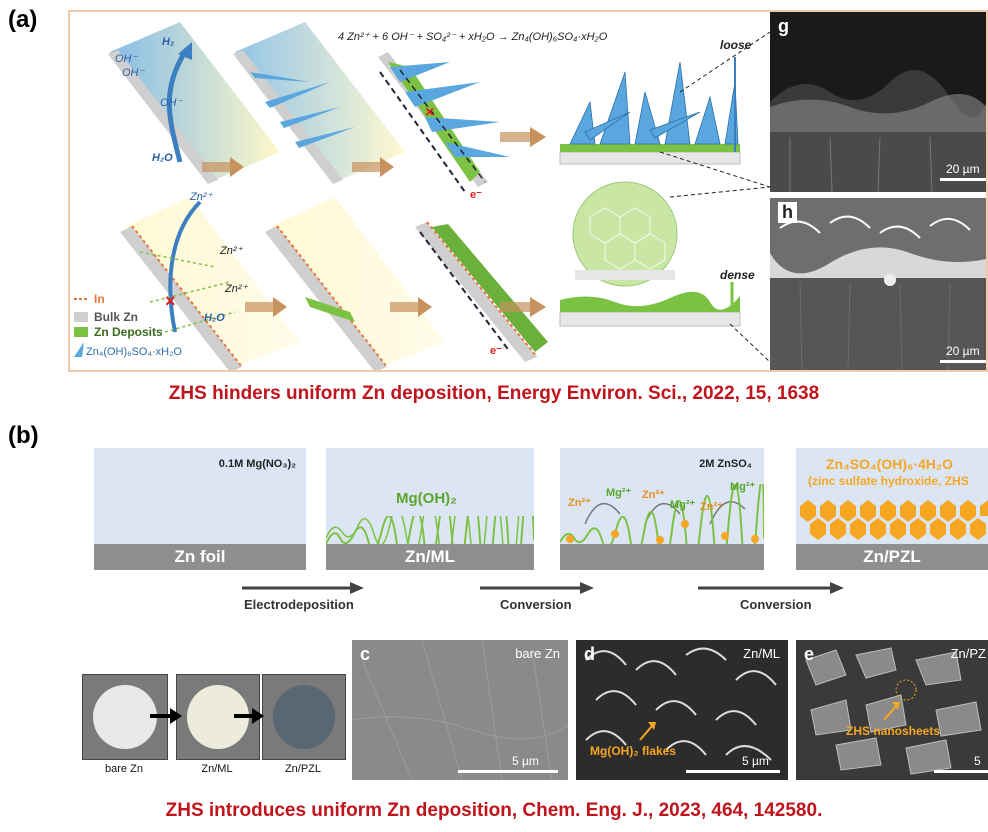 The image size is (988, 832). What do you see at coordinates (355, 283) in the screenshot?
I see `bottom-step2-slab` at bounding box center [355, 283].